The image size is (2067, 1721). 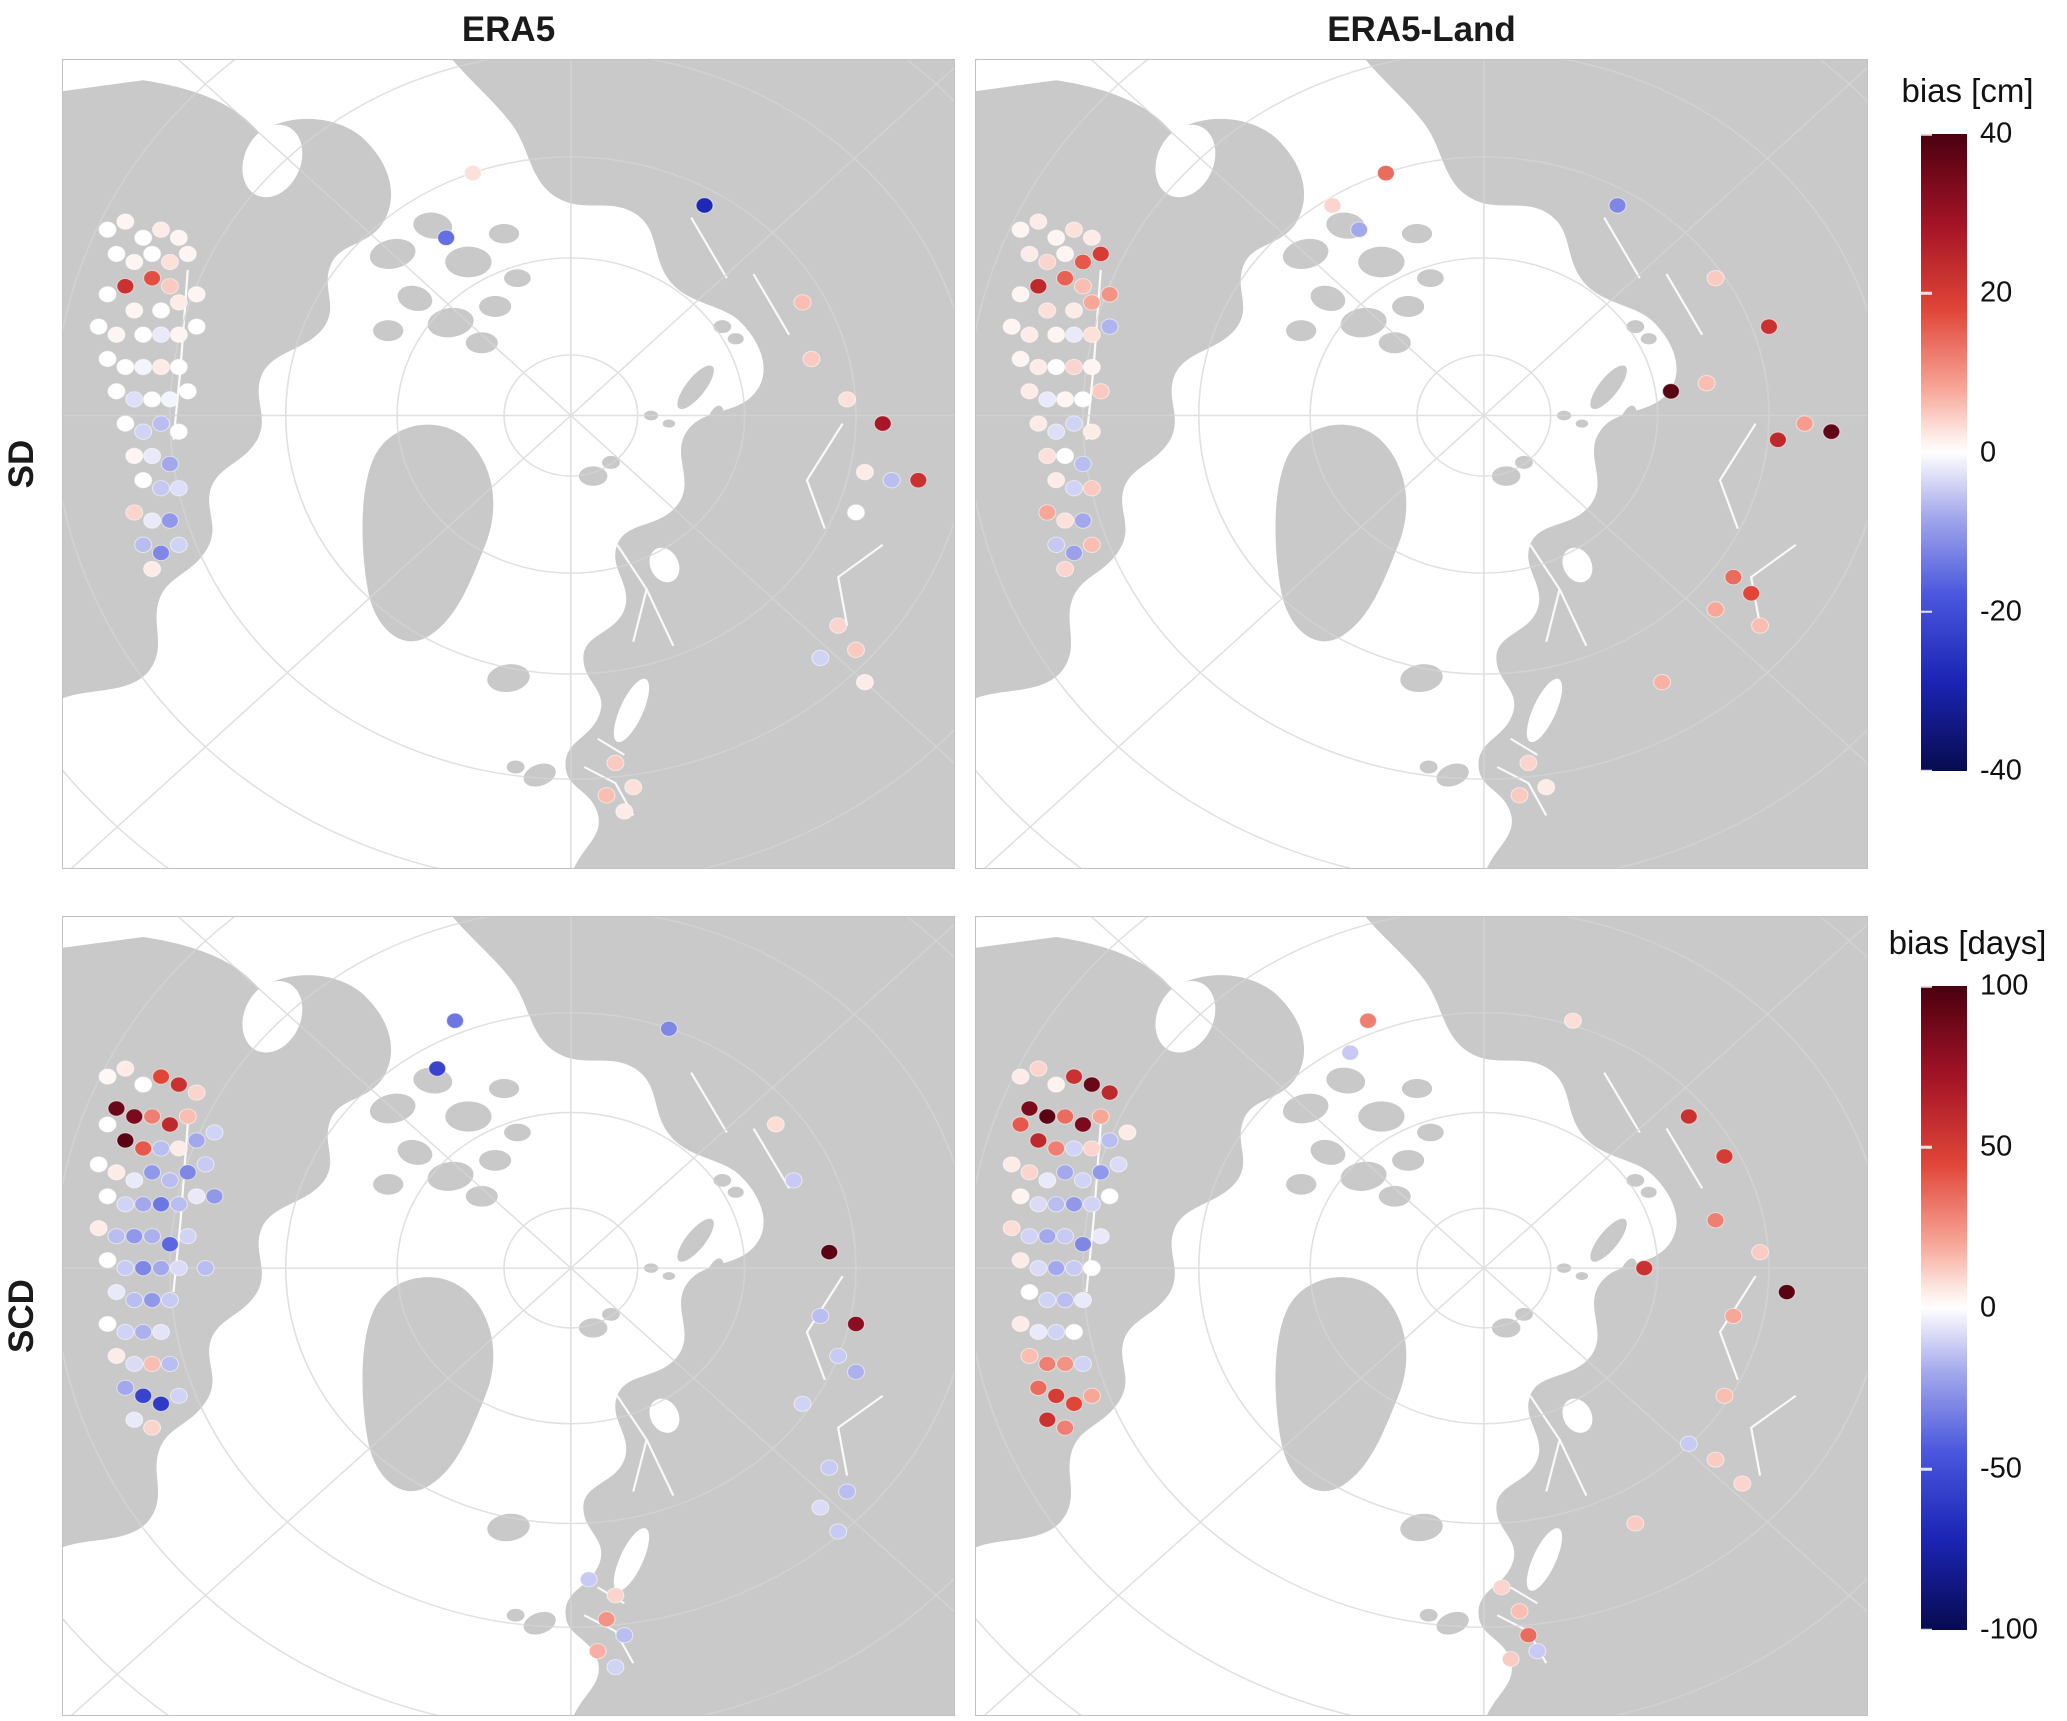 What do you see at coordinates (21, 1316) in the screenshot?
I see `row-label-scd: SCD` at bounding box center [21, 1316].